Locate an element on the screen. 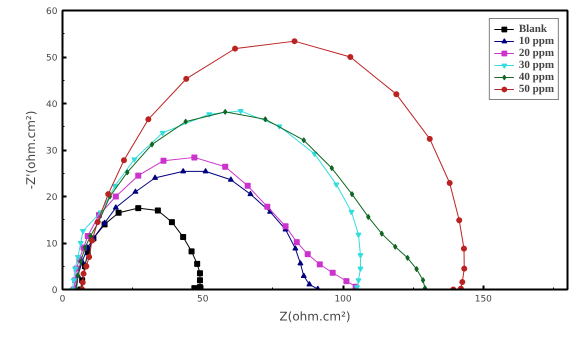  legend-label: 10 ppm is located at coordinates (536, 41).